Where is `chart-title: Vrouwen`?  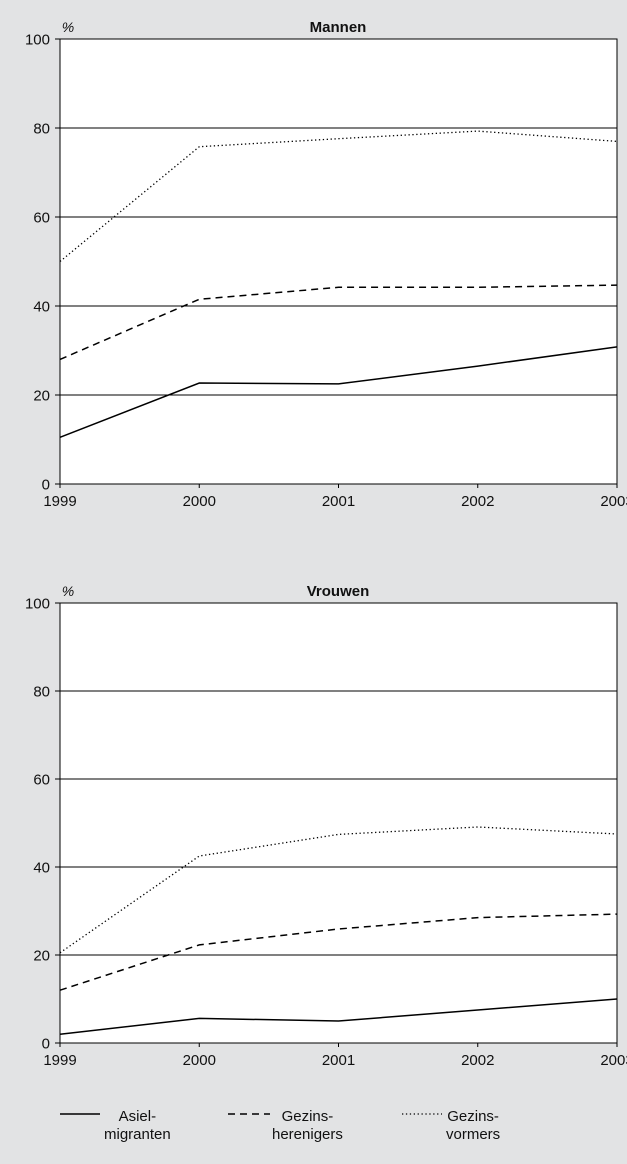 chart-title: Vrouwen is located at coordinates (338, 591).